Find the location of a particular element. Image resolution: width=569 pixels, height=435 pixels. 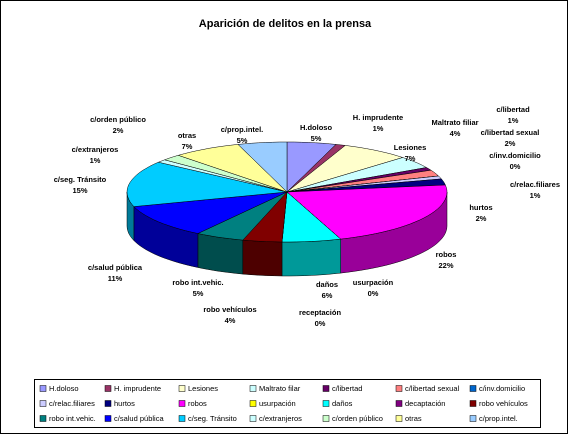

data-label-name: robo int.vehic. is located at coordinates (197, 282).